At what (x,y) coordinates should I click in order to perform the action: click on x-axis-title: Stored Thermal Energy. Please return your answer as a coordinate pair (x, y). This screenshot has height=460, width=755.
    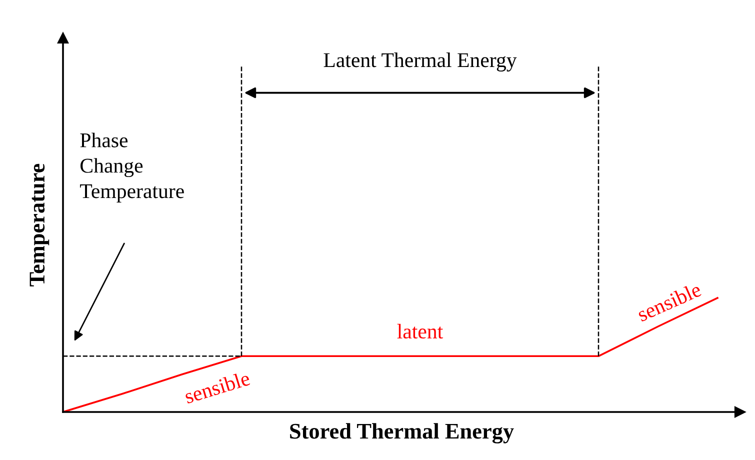
    Looking at the image, I should click on (402, 433).